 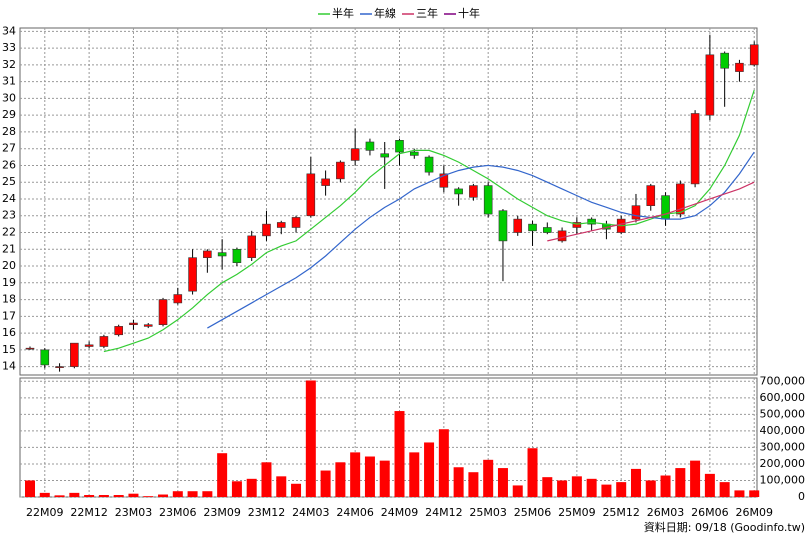 I want to click on y-tick-label: 15, so click(x=9, y=349).